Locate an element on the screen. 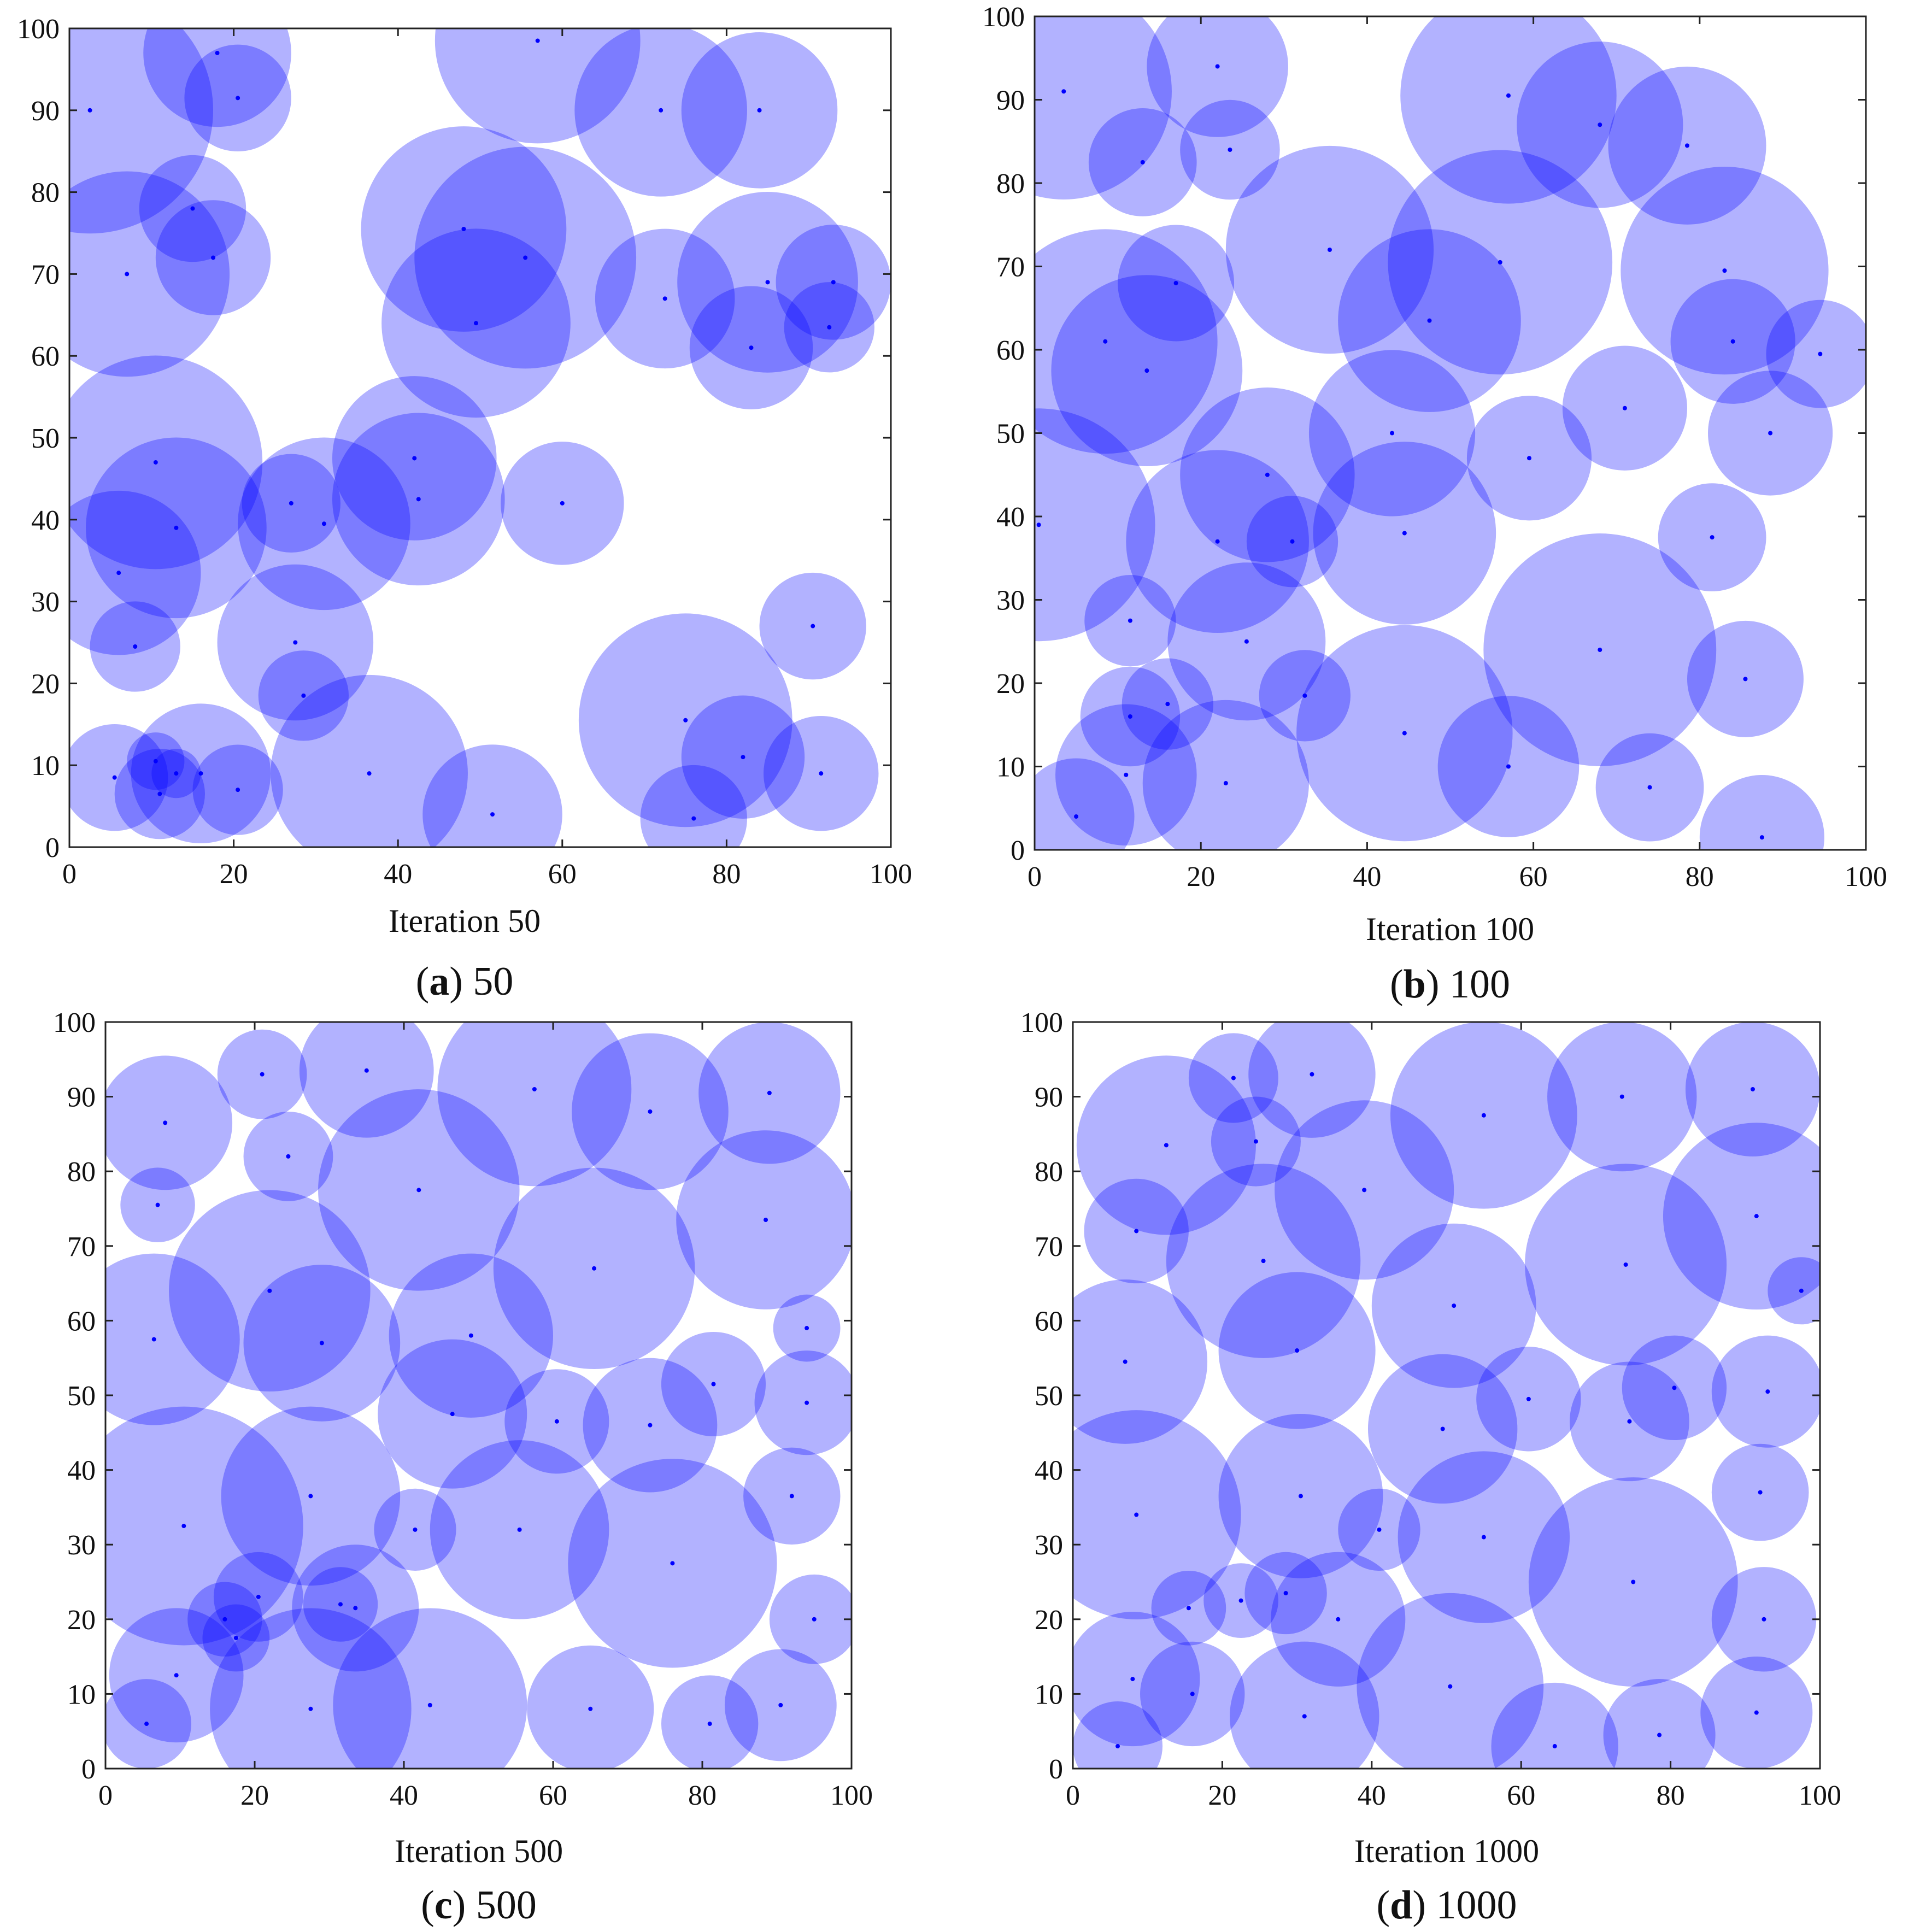 This screenshot has height=1932, width=1914. panel-b-xtick-label-80: 80 is located at coordinates (1700, 877).